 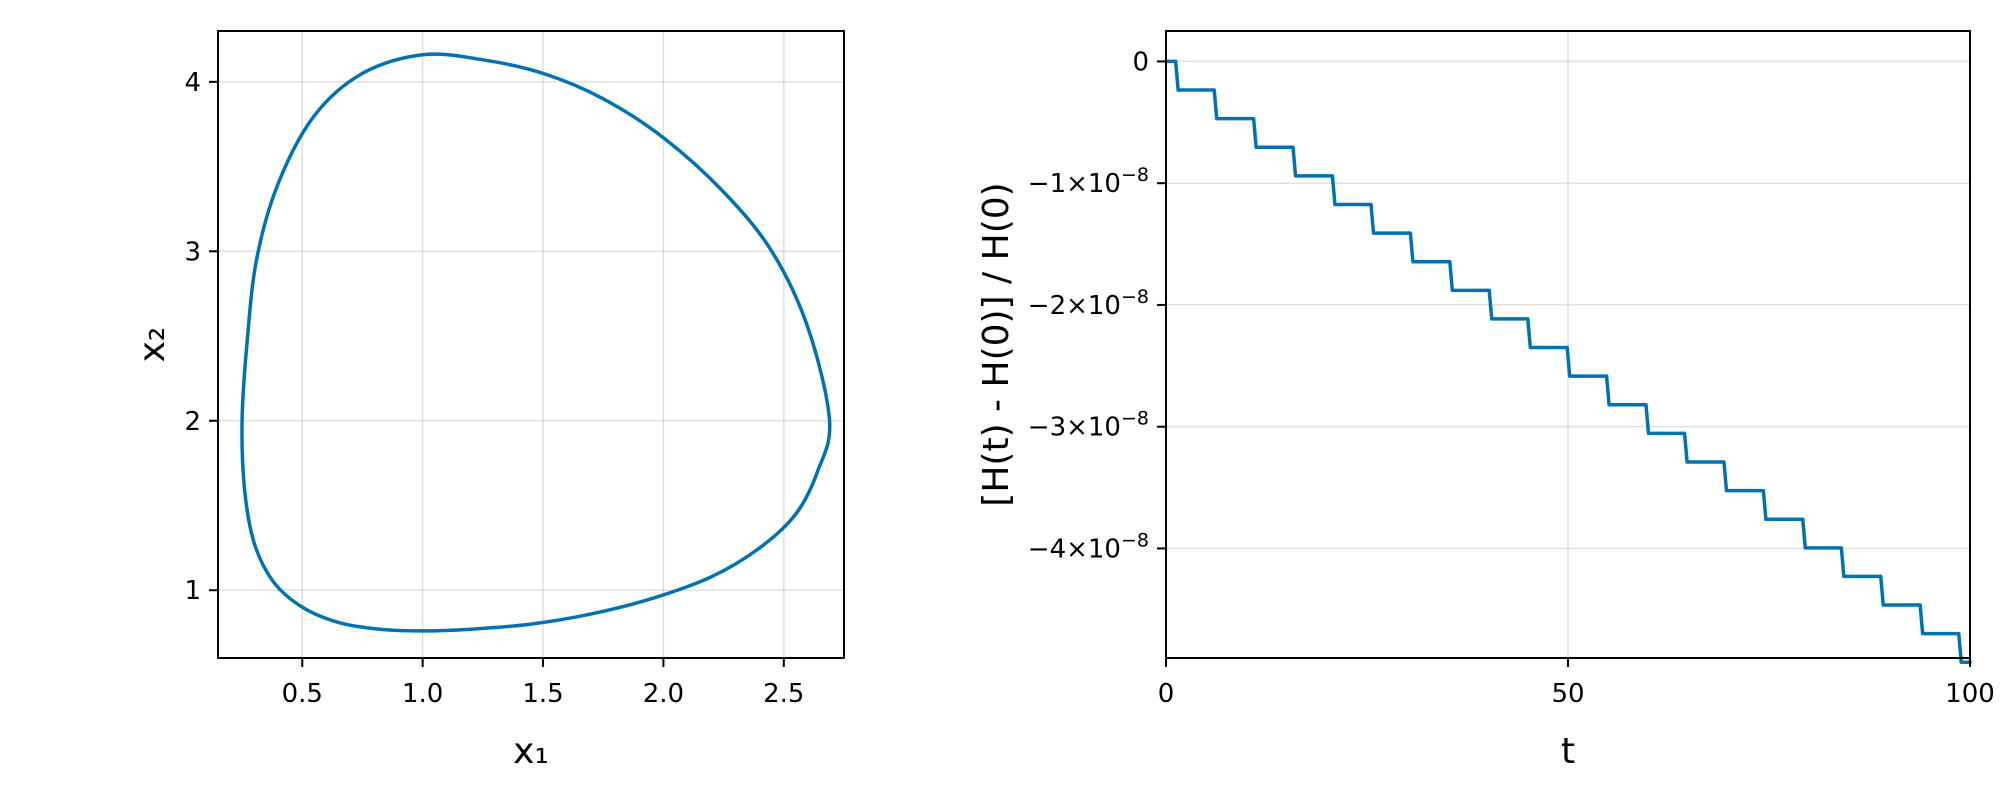 I want to click on x-tick-label: 2.5, so click(x=783, y=694).